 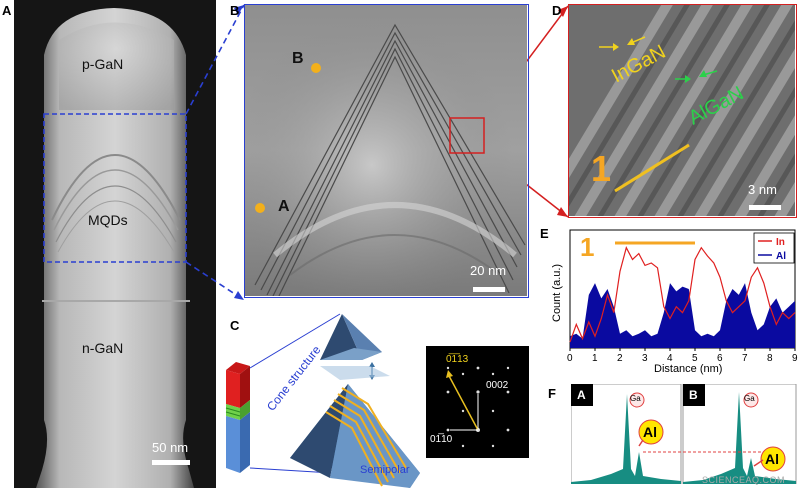 I want to click on diffraction-label-0110: 01̅10, so click(x=441, y=439).